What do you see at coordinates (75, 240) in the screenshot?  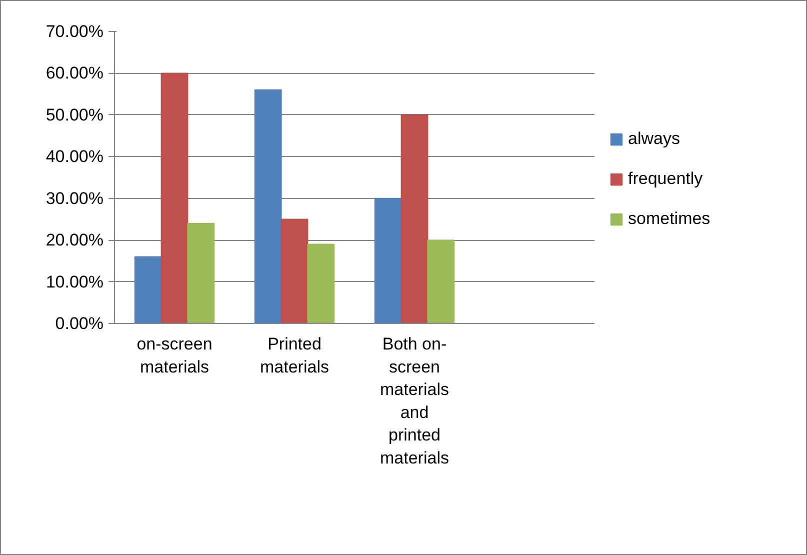 I see `y-tick-label: 20.00%` at bounding box center [75, 240].